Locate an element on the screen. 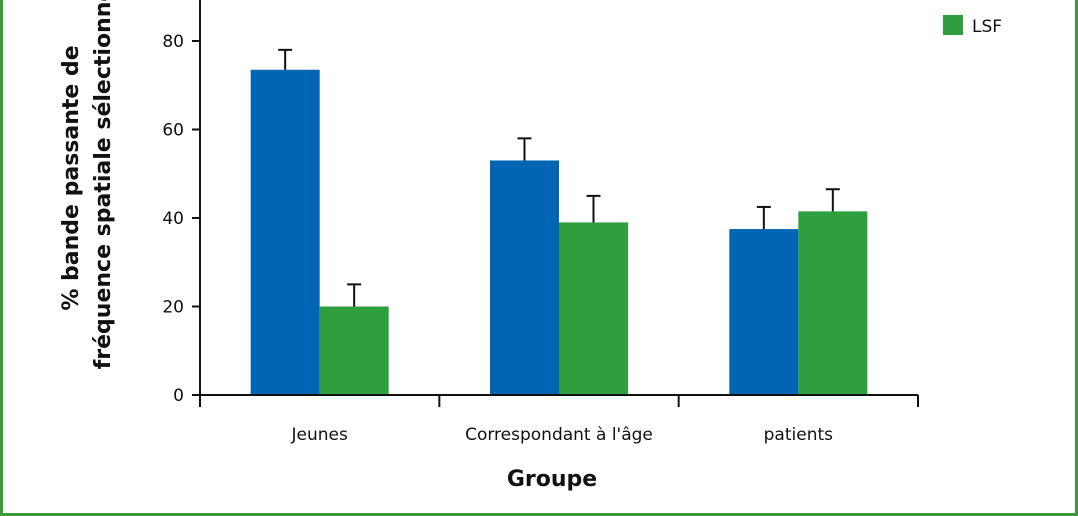 The image size is (1078, 516). bar-s1-c1 is located at coordinates (593, 308).